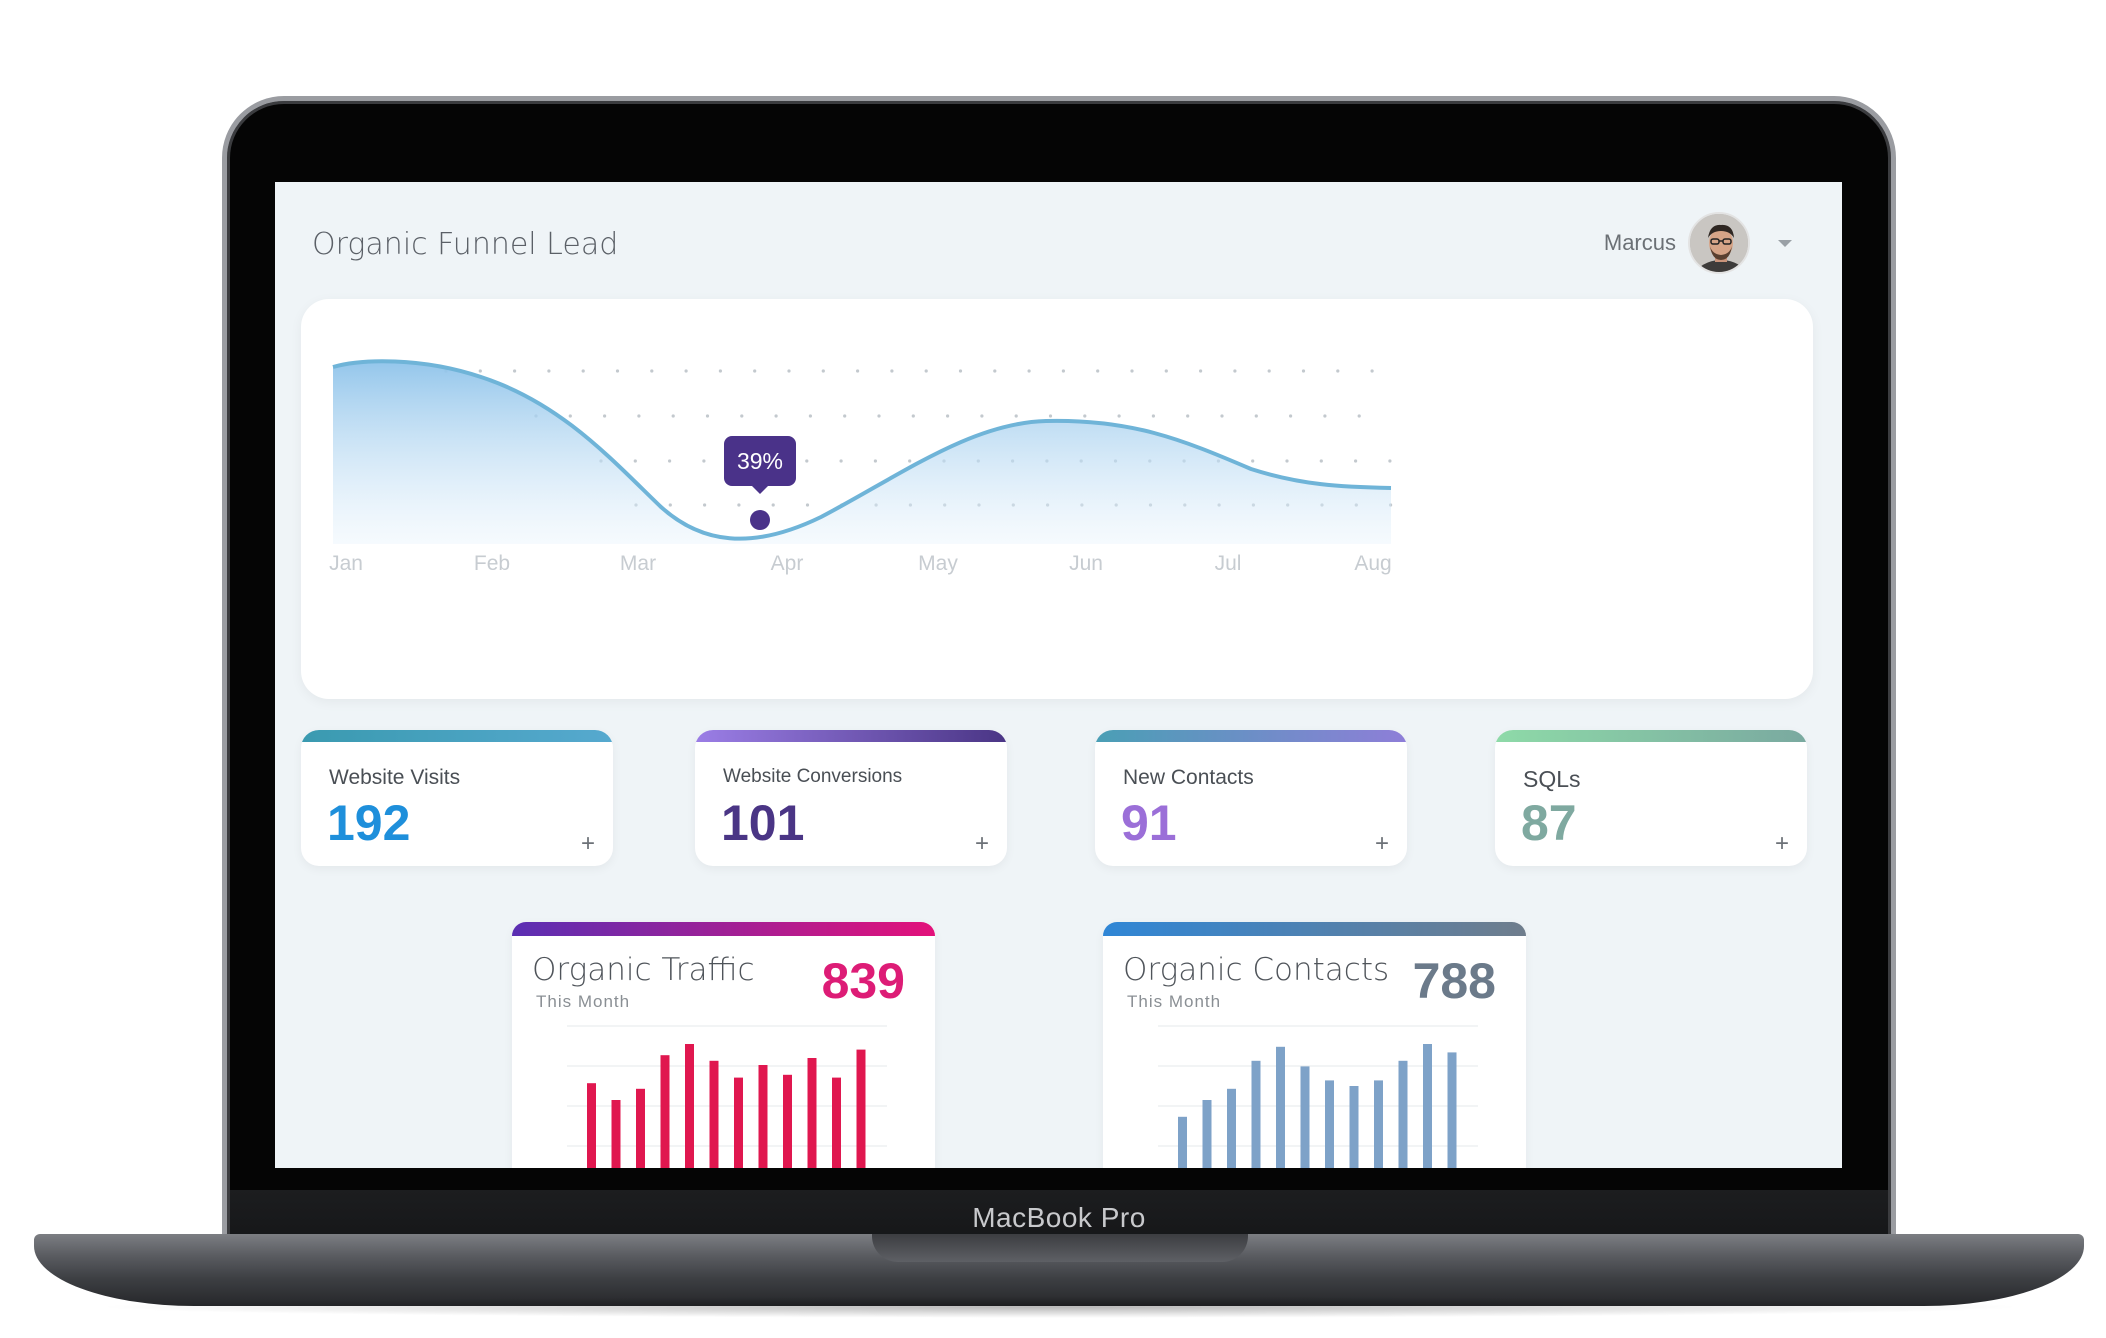  What do you see at coordinates (1251, 798) in the screenshot?
I see `stat-card-new-contacts: New Contacts 91 +` at bounding box center [1251, 798].